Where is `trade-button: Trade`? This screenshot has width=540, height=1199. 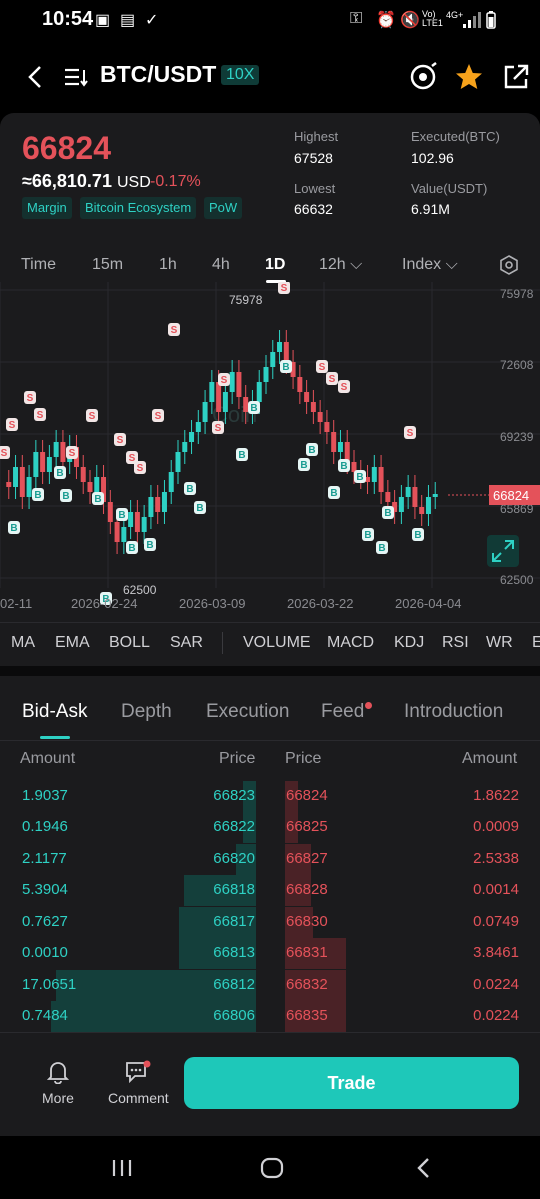 trade-button: Trade is located at coordinates (351, 1083).